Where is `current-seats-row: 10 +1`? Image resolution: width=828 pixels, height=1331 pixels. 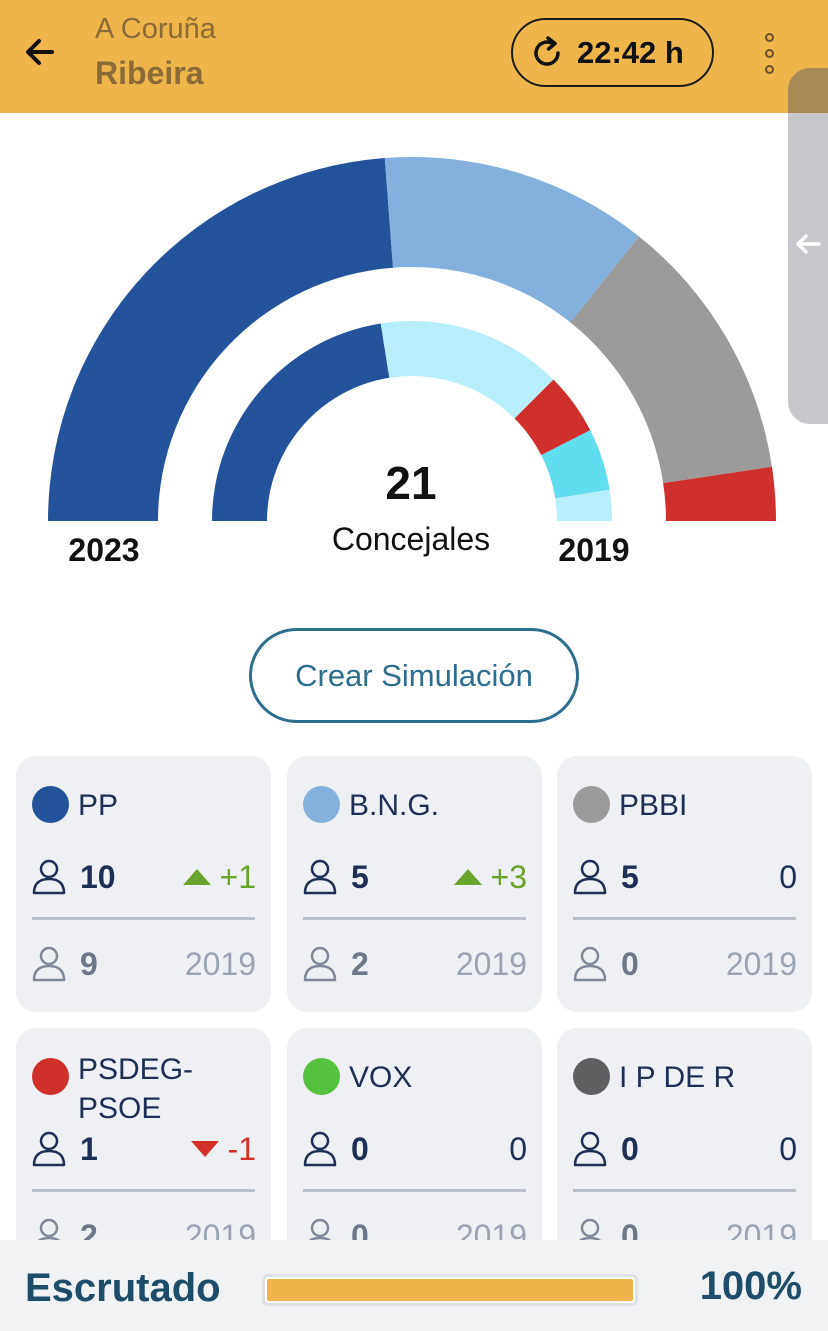 current-seats-row: 10 +1 is located at coordinates (144, 877).